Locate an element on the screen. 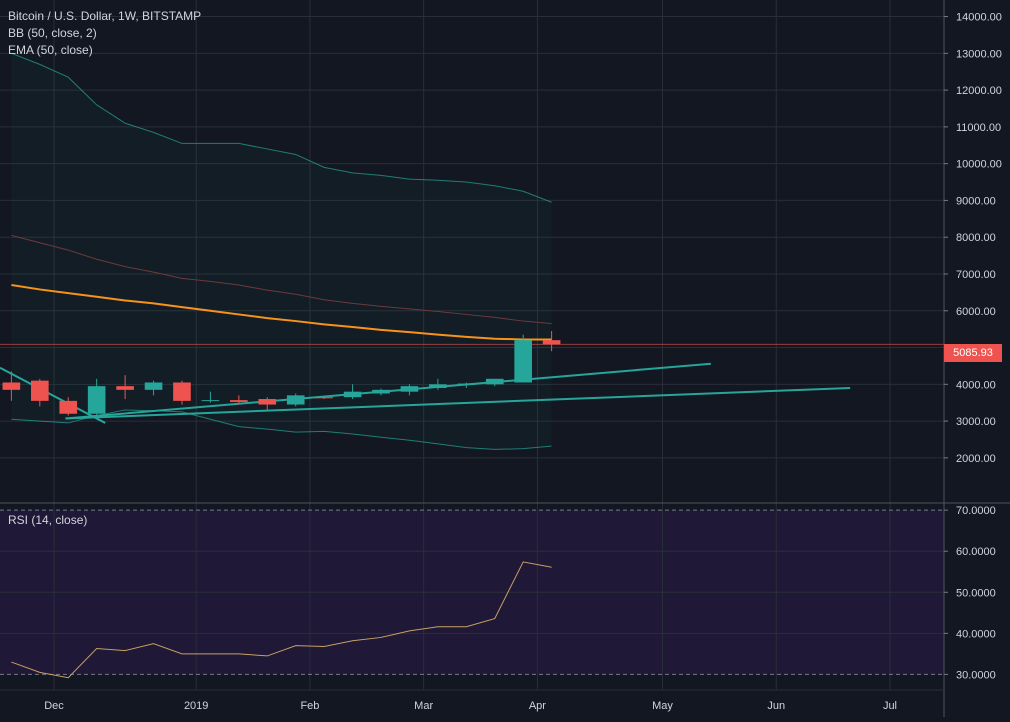 The height and width of the screenshot is (722, 1010). price-axis-label: 8000.00 is located at coordinates (976, 238).